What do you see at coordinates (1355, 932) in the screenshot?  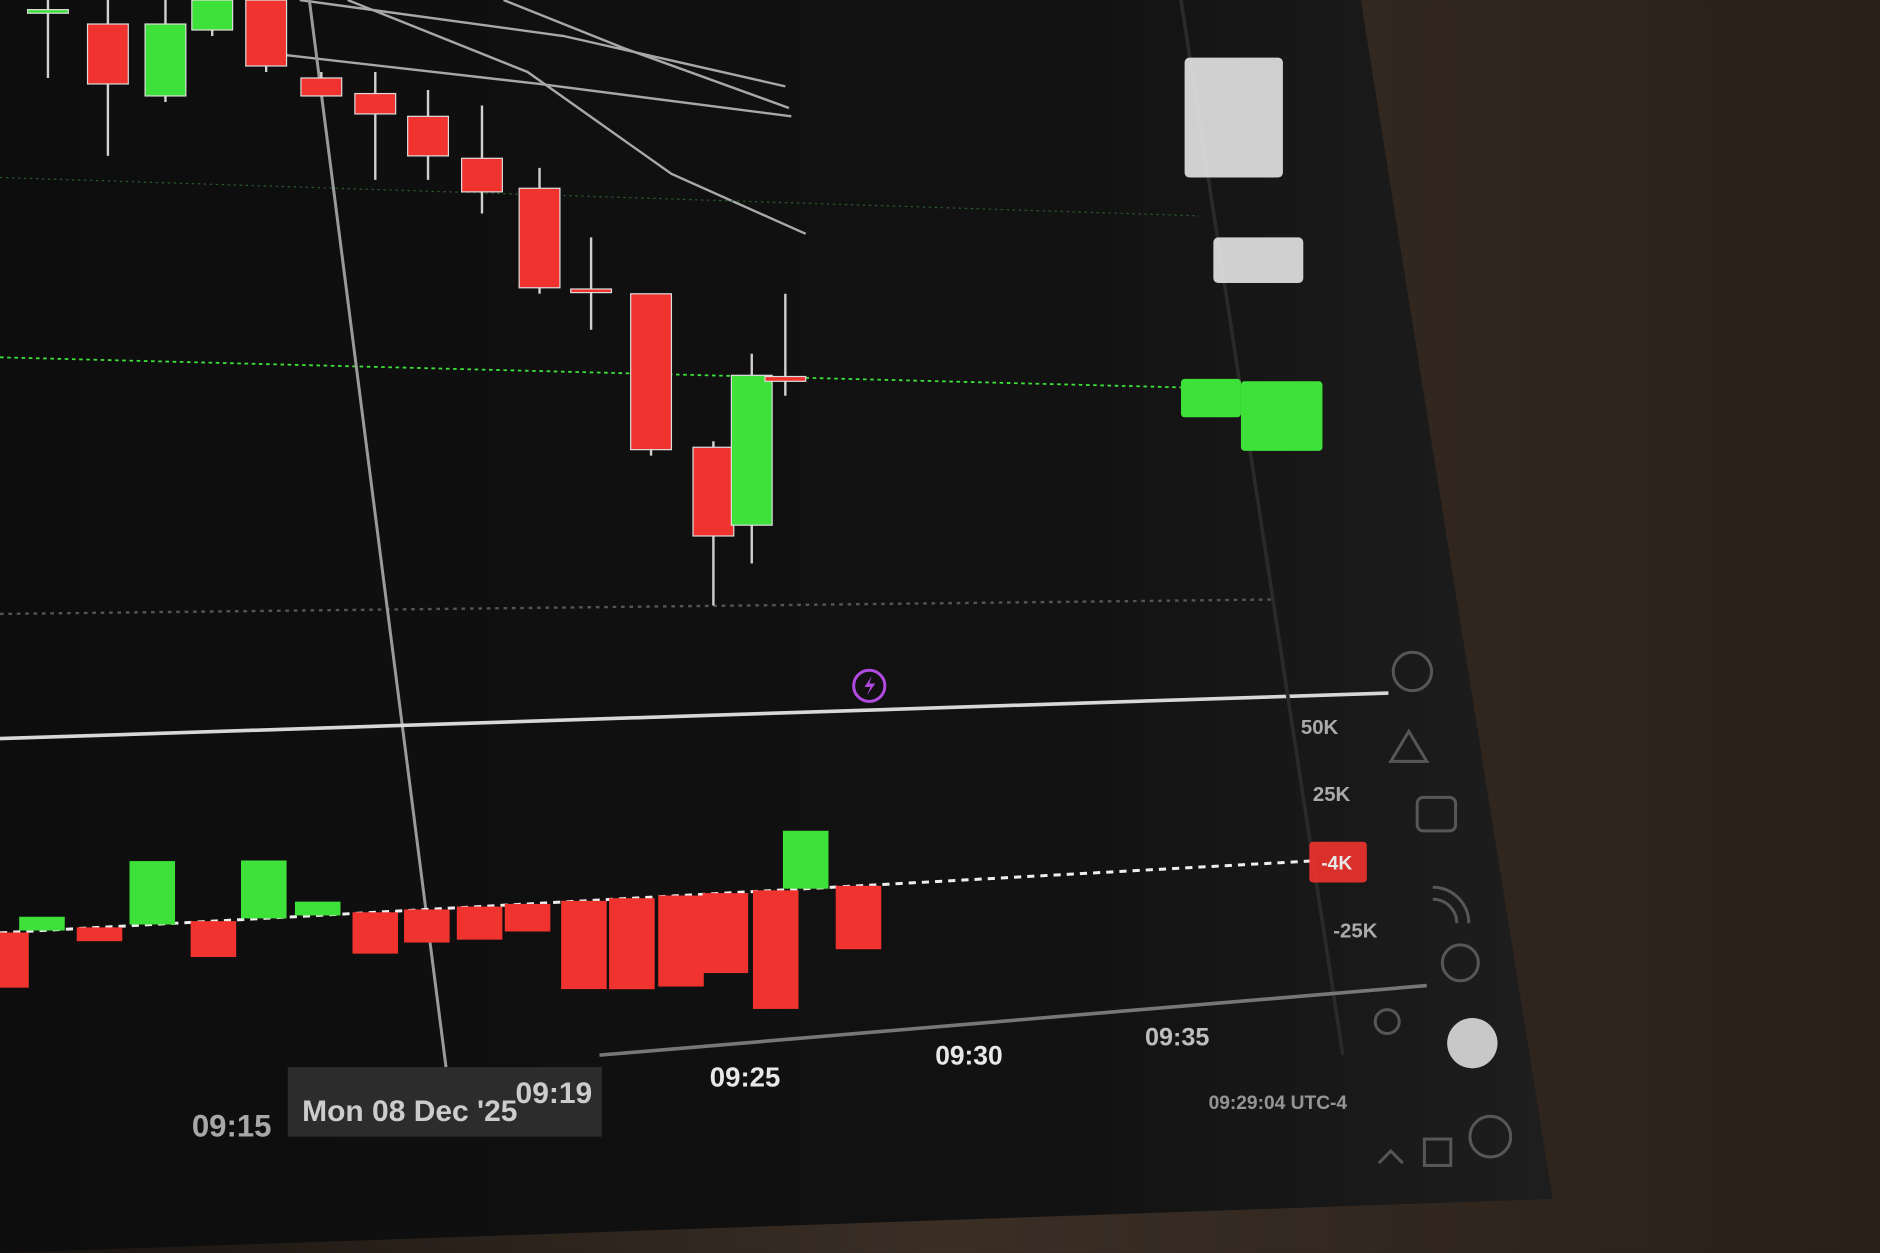 I see `volume-tick-neg25k: -25K` at bounding box center [1355, 932].